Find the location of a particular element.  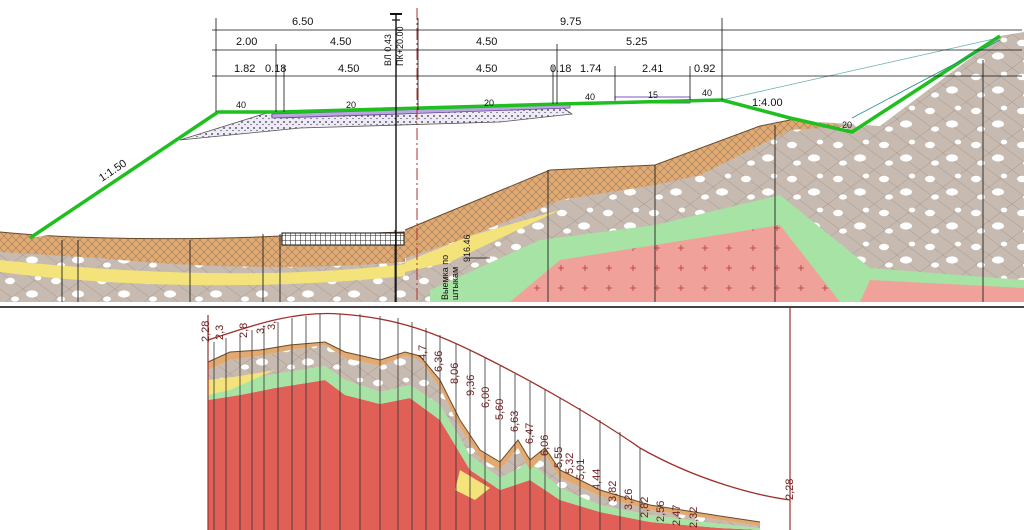

dim-low-1: 1.82 is located at coordinates (244, 69).